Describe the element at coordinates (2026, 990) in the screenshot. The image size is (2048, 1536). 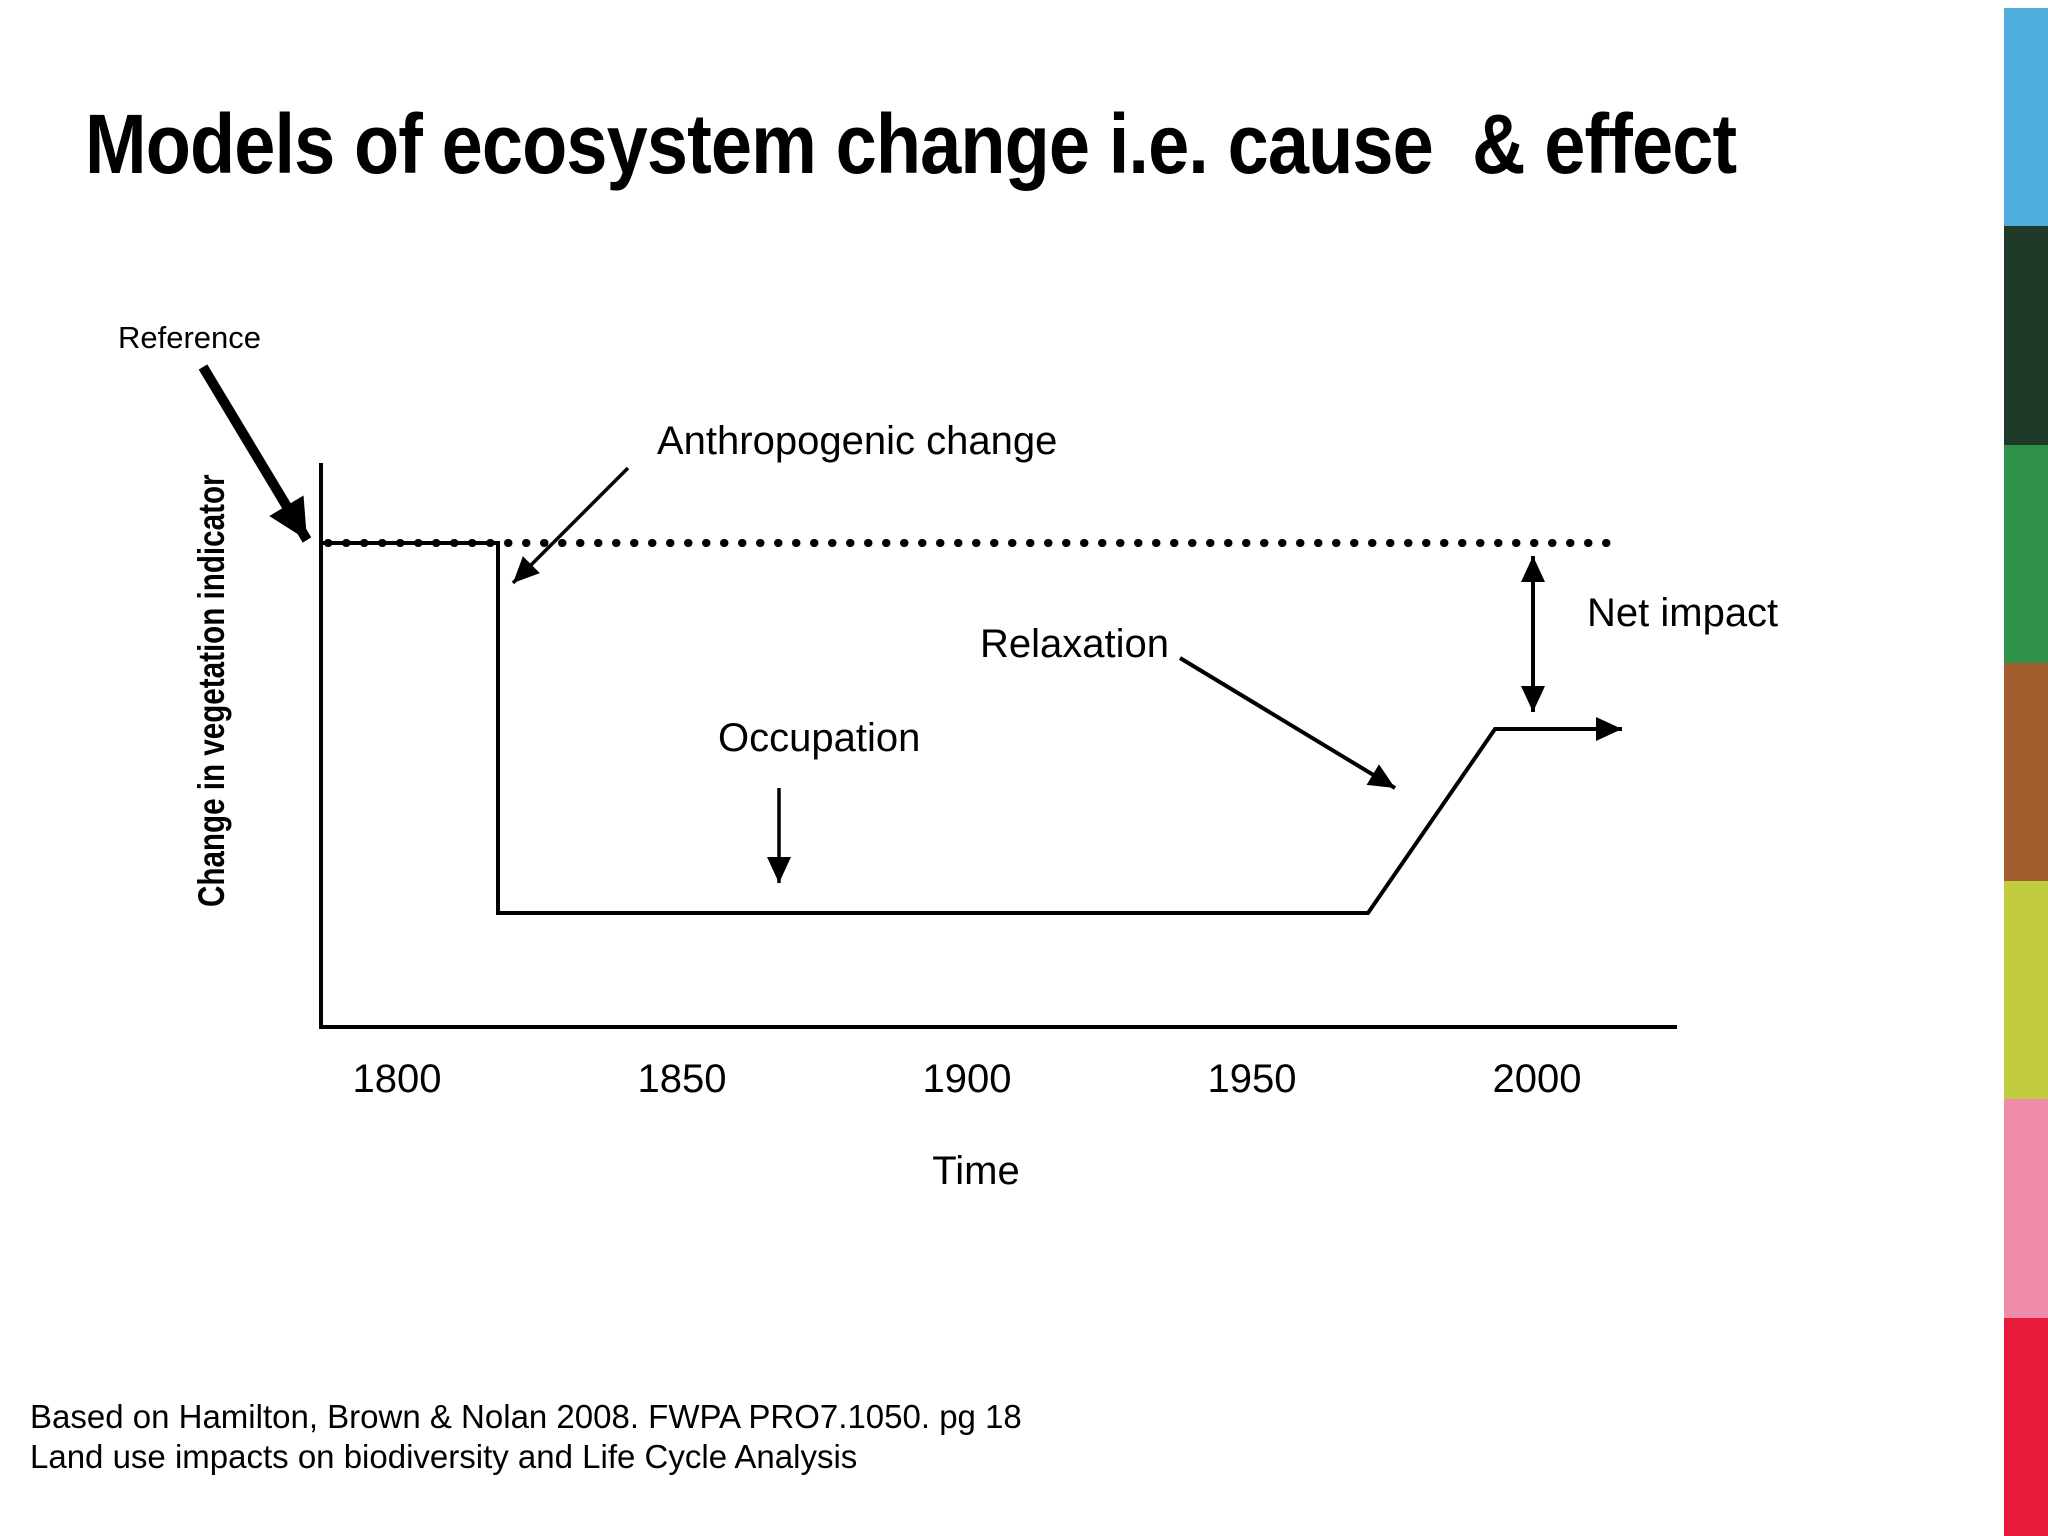
I see `stripe-segment-yellow-green` at that location.